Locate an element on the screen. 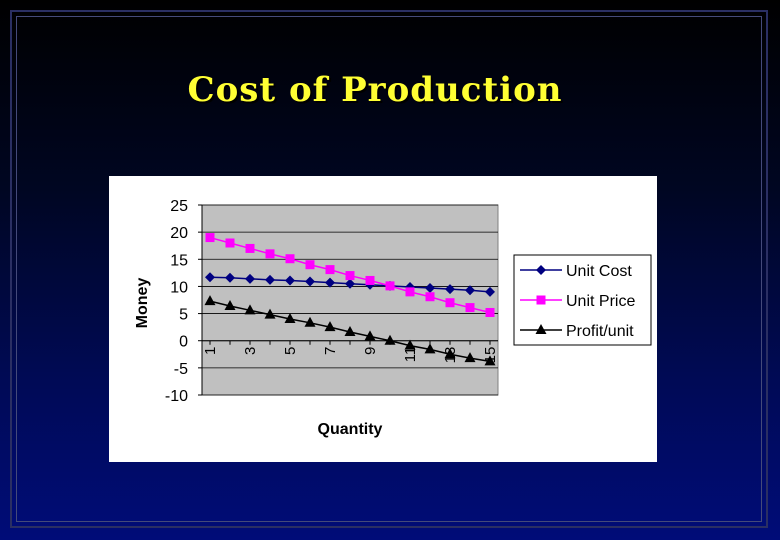 Image resolution: width=780 pixels, height=540 pixels. y-tick-label: -5 is located at coordinates (181, 369).